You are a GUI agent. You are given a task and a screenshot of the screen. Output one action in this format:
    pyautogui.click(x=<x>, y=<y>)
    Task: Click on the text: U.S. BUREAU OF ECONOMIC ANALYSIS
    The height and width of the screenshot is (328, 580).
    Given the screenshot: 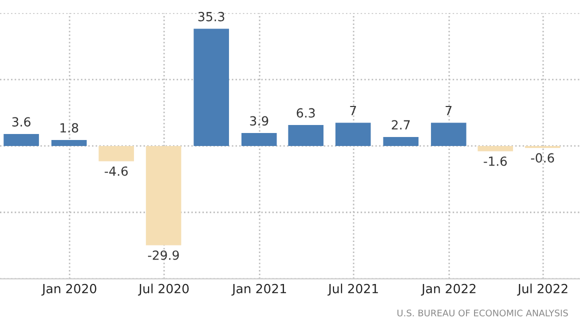 What is the action you would take?
    pyautogui.click(x=482, y=313)
    